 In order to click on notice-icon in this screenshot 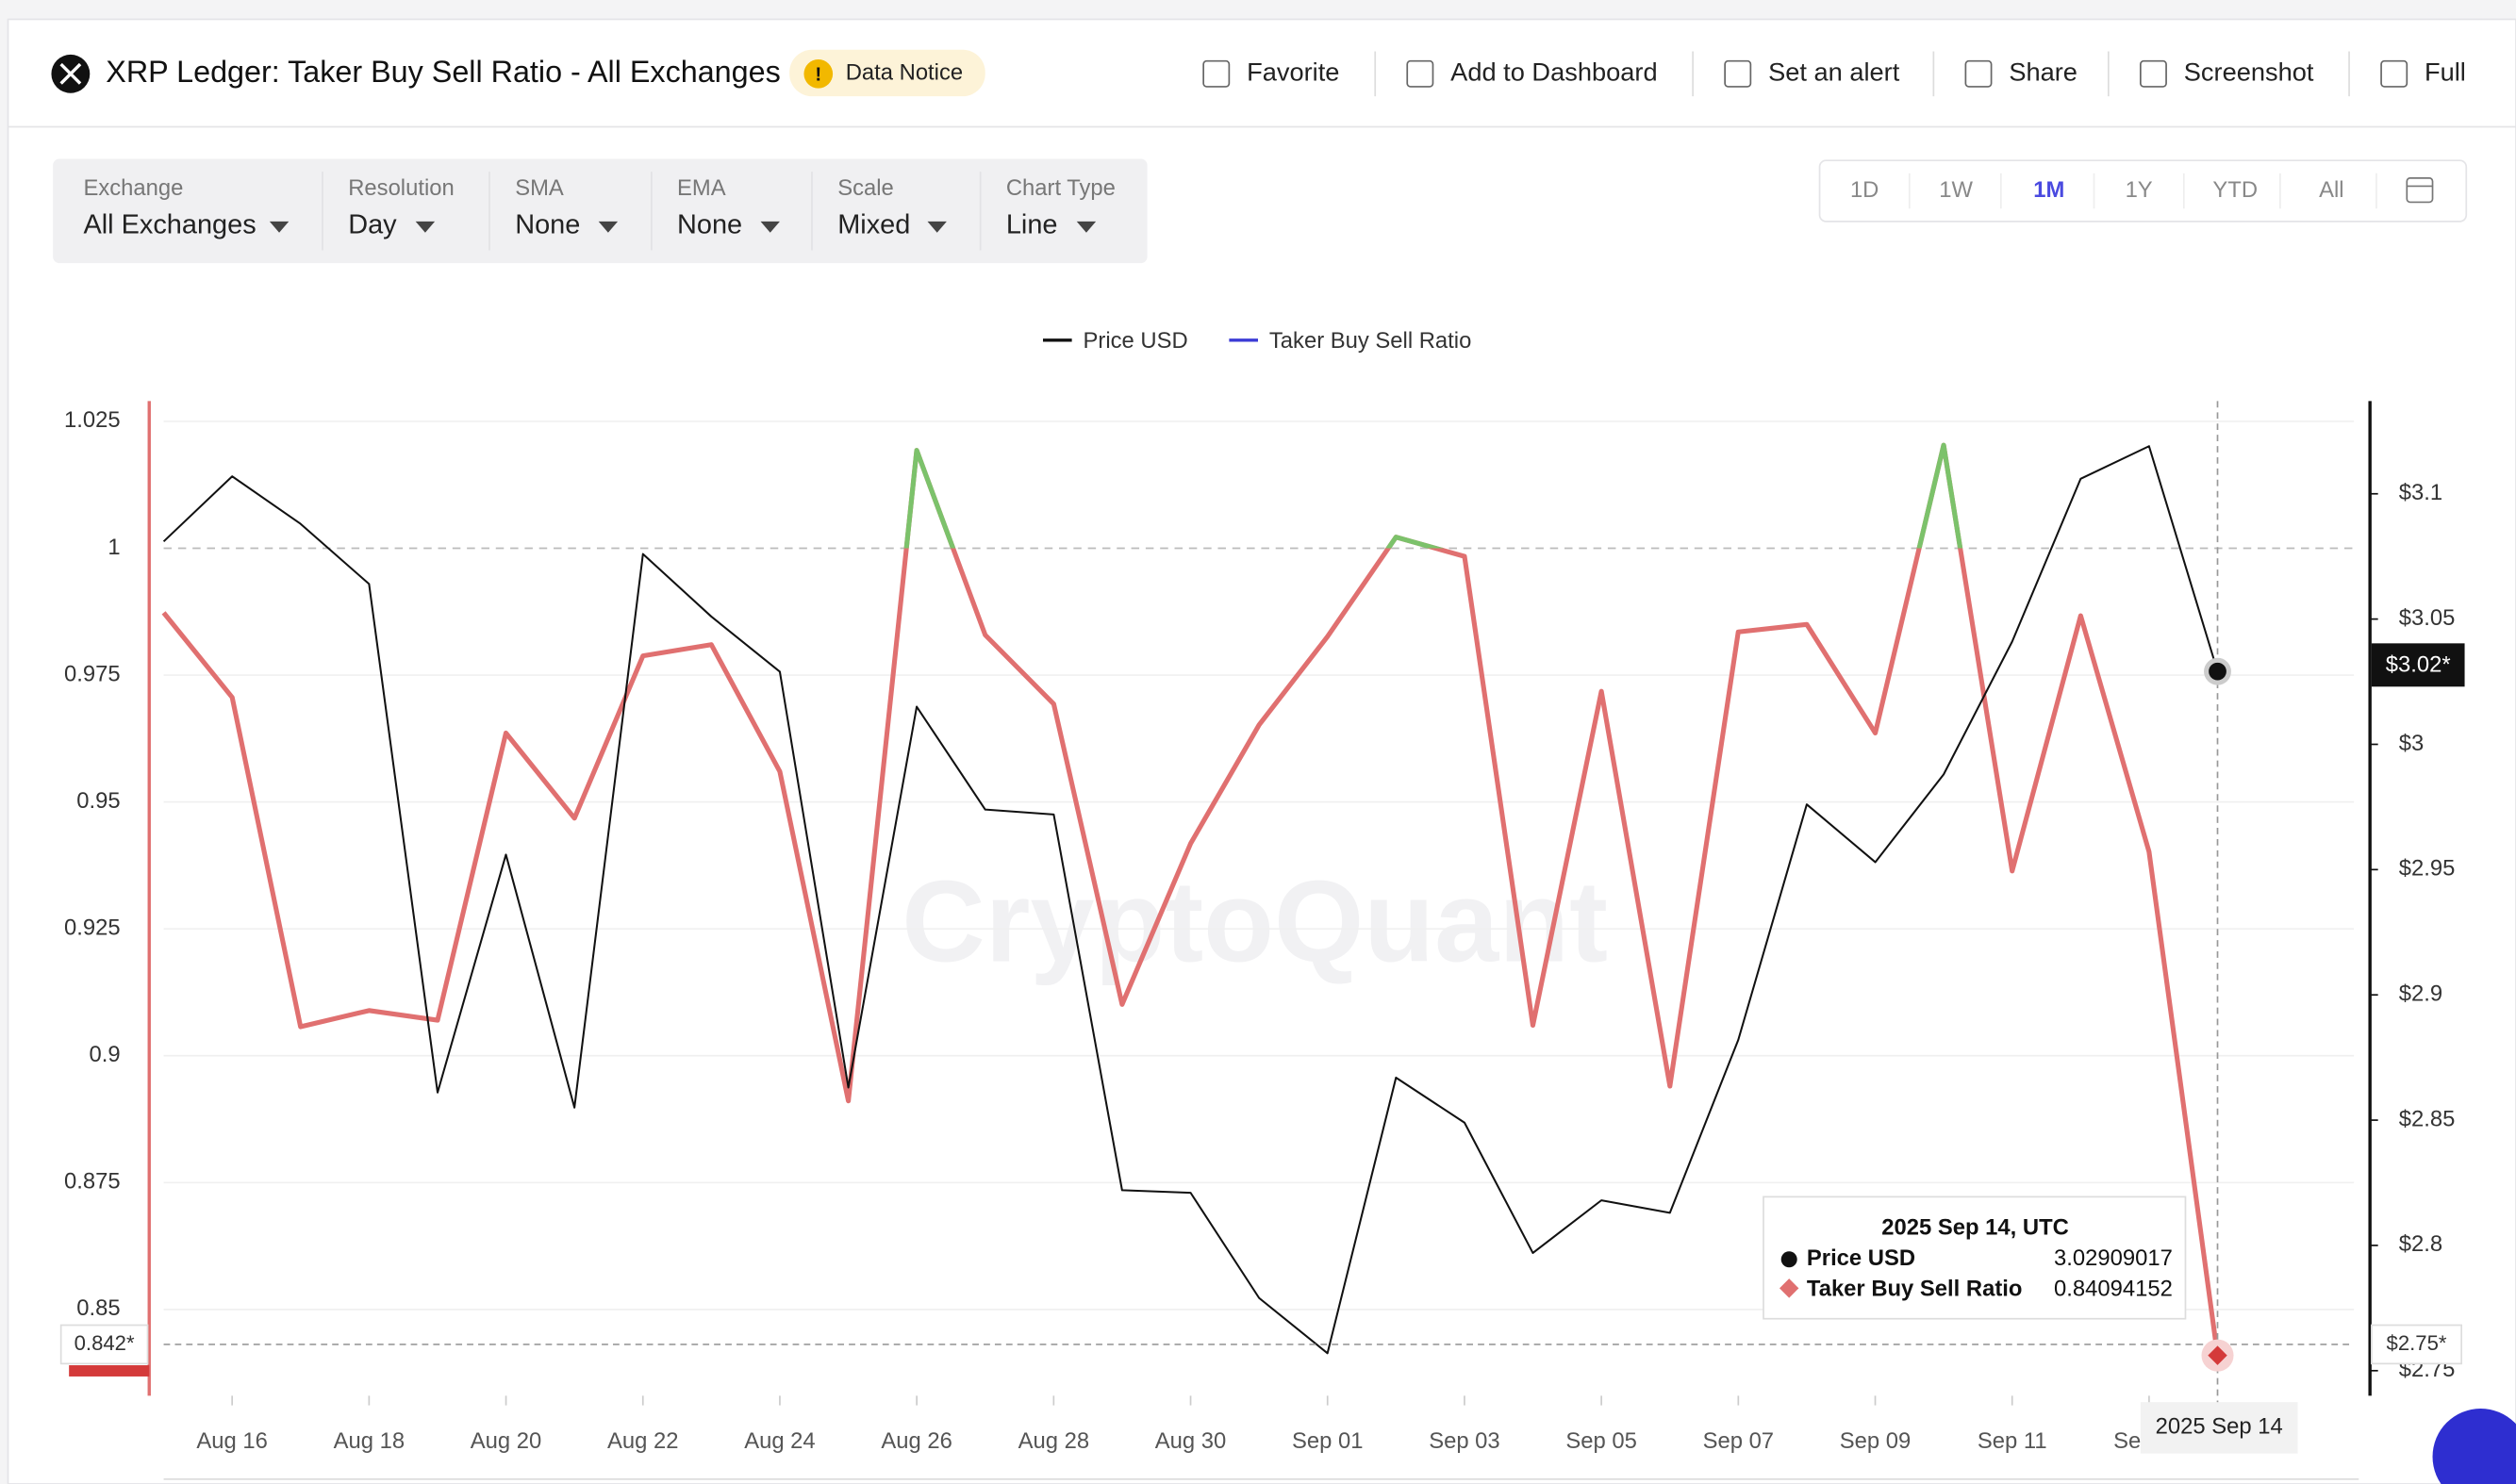, I will do `click(818, 73)`.